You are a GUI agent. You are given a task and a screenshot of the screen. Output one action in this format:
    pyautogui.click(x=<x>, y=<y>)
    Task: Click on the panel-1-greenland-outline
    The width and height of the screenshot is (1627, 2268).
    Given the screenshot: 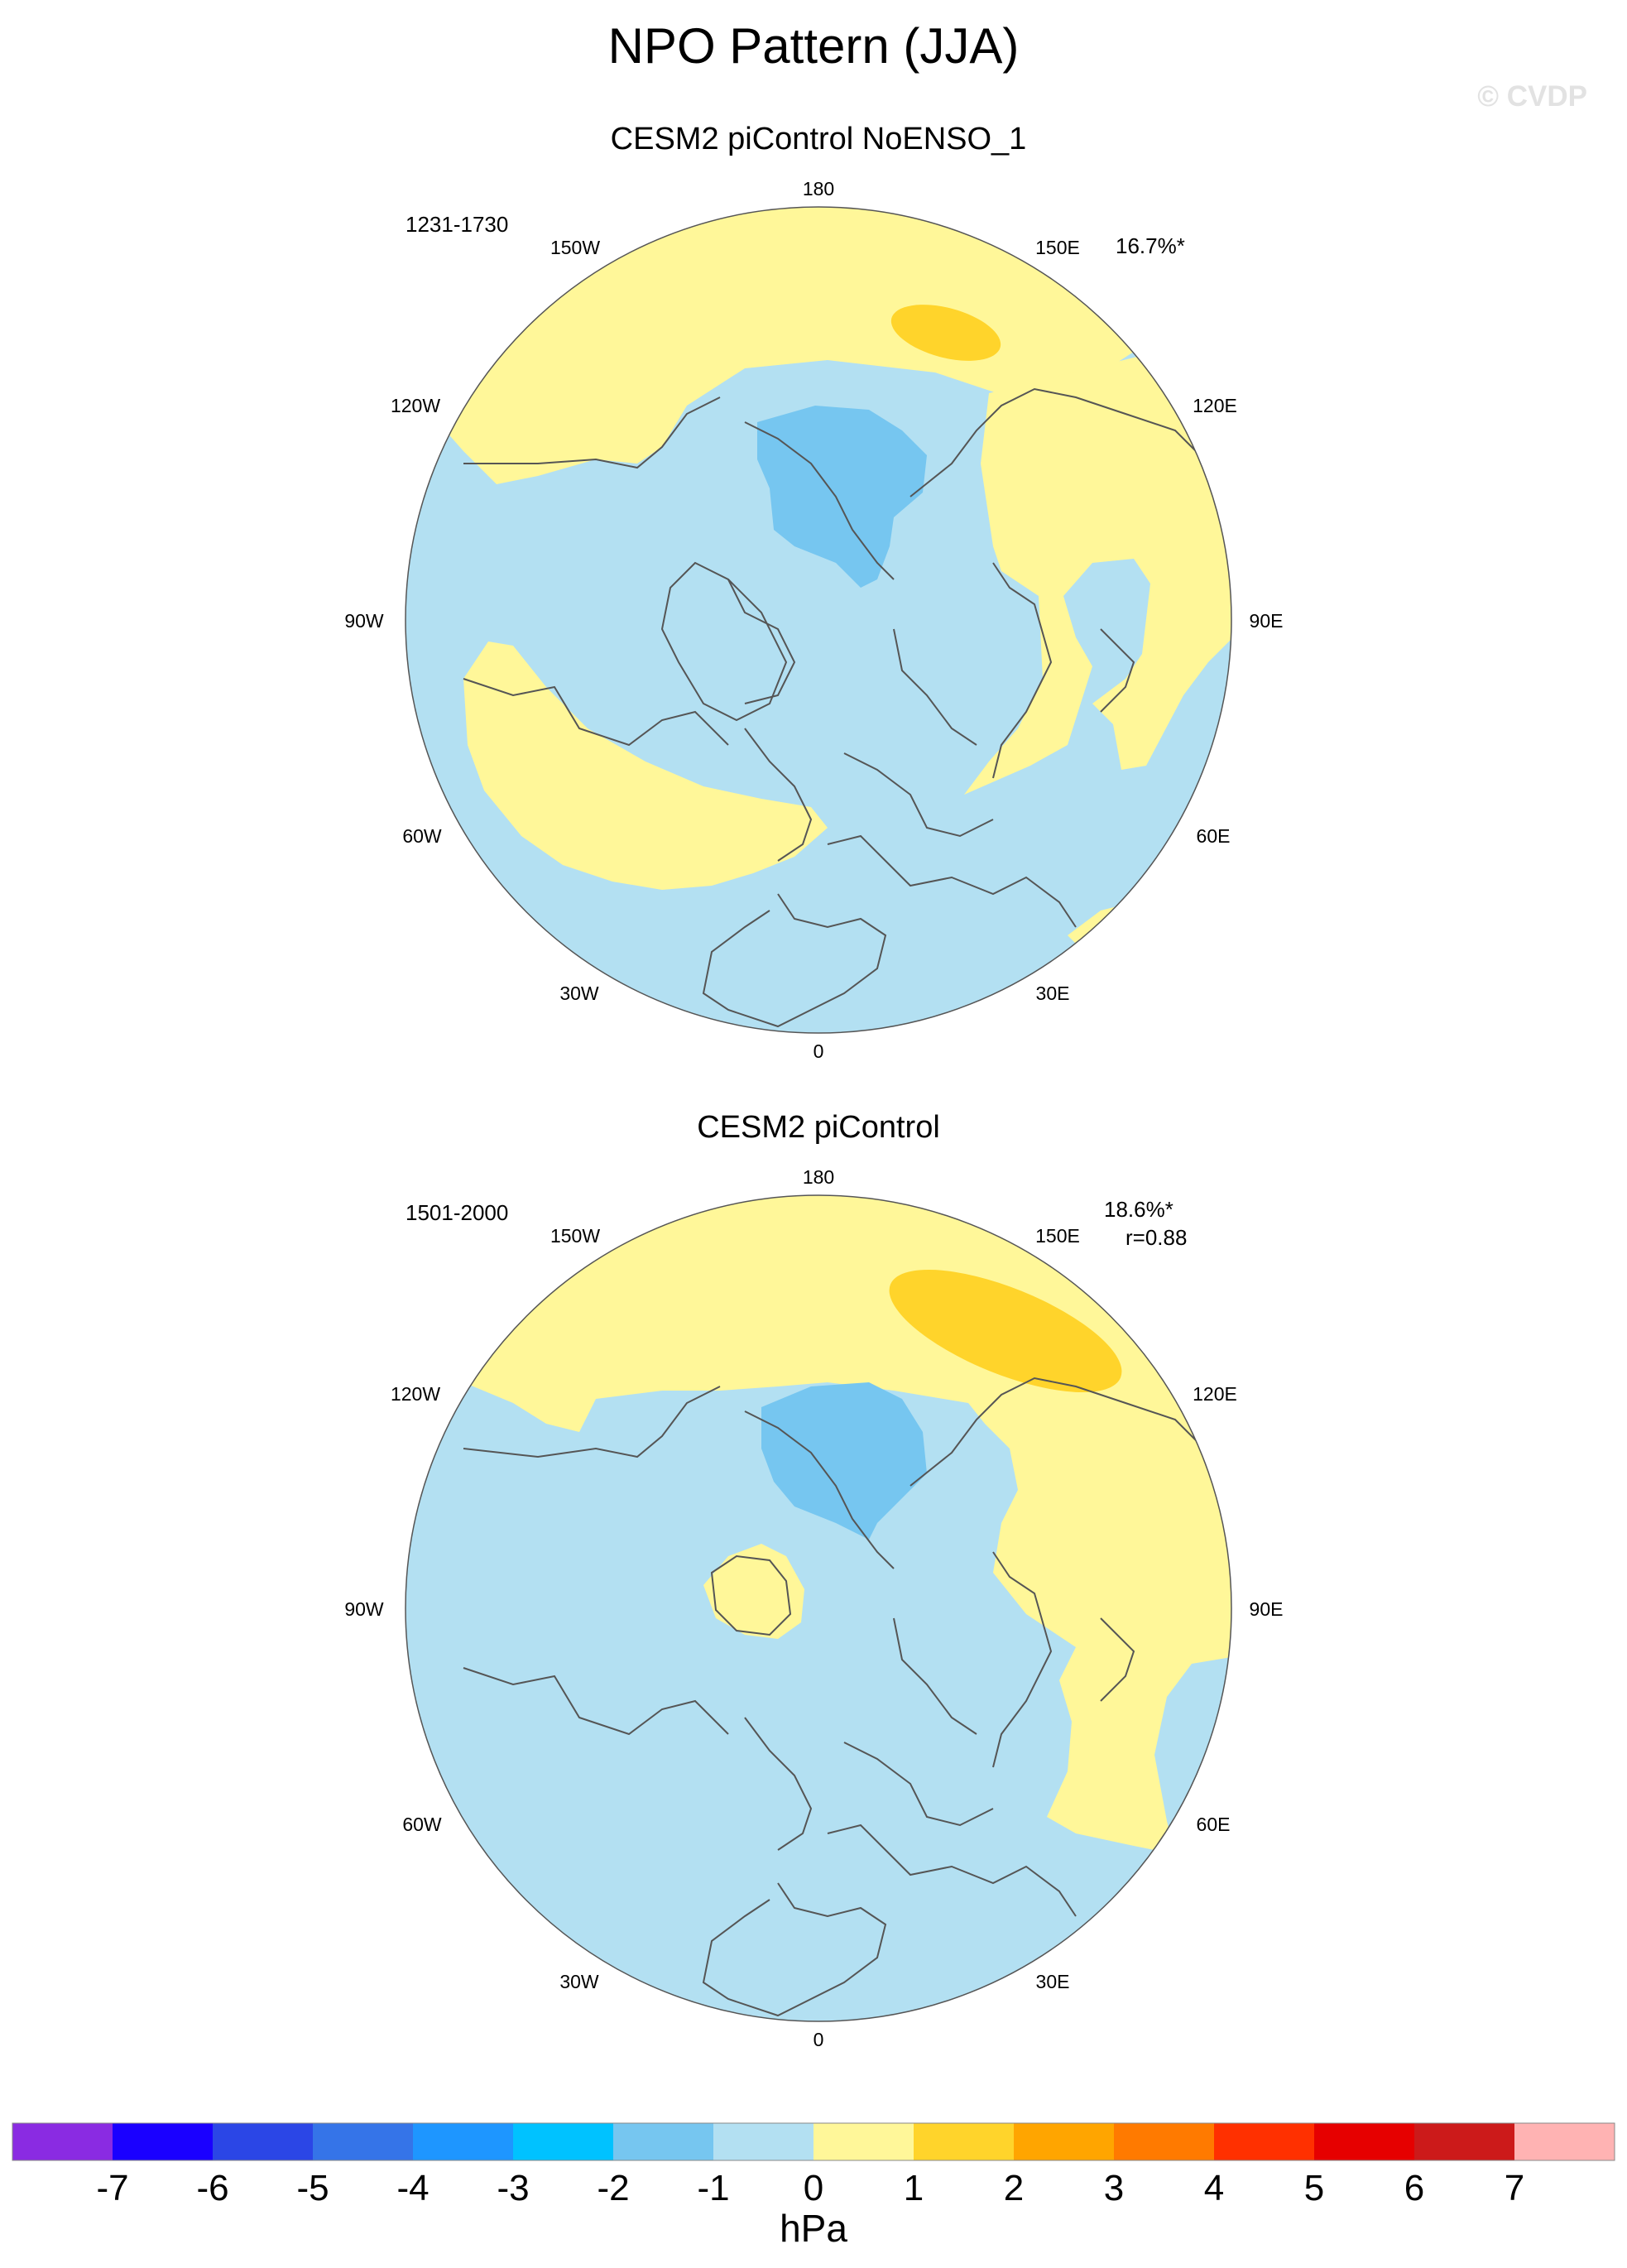 What is the action you would take?
    pyautogui.click(x=724, y=641)
    